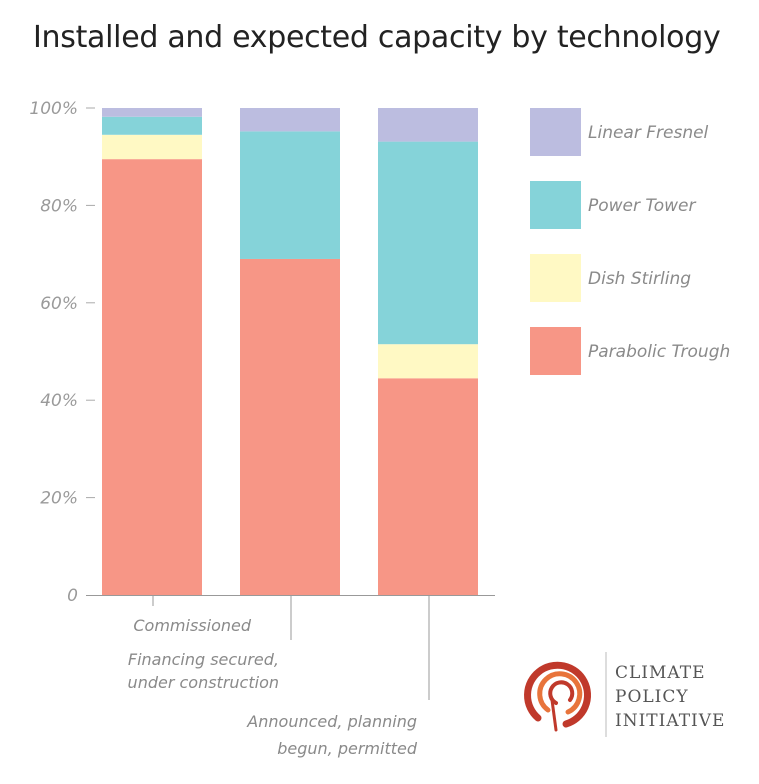  What do you see at coordinates (59, 206) in the screenshot?
I see `y-tick-label: 80%` at bounding box center [59, 206].